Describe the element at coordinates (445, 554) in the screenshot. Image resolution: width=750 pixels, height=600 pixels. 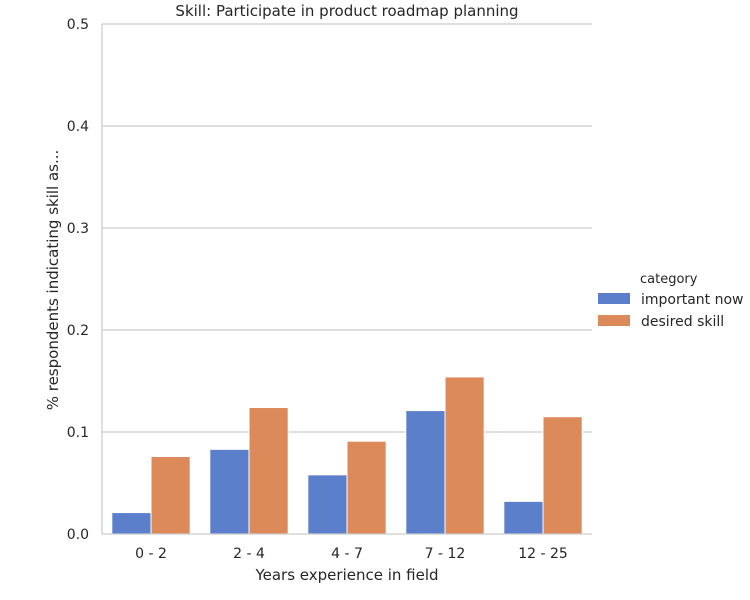
I see `x-tick-label: 7 - 12` at that location.